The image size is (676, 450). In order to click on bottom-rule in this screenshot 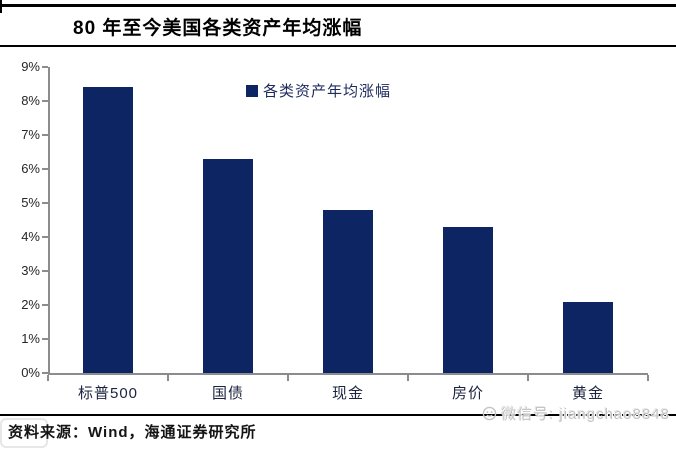, I will do `click(338, 415)`.